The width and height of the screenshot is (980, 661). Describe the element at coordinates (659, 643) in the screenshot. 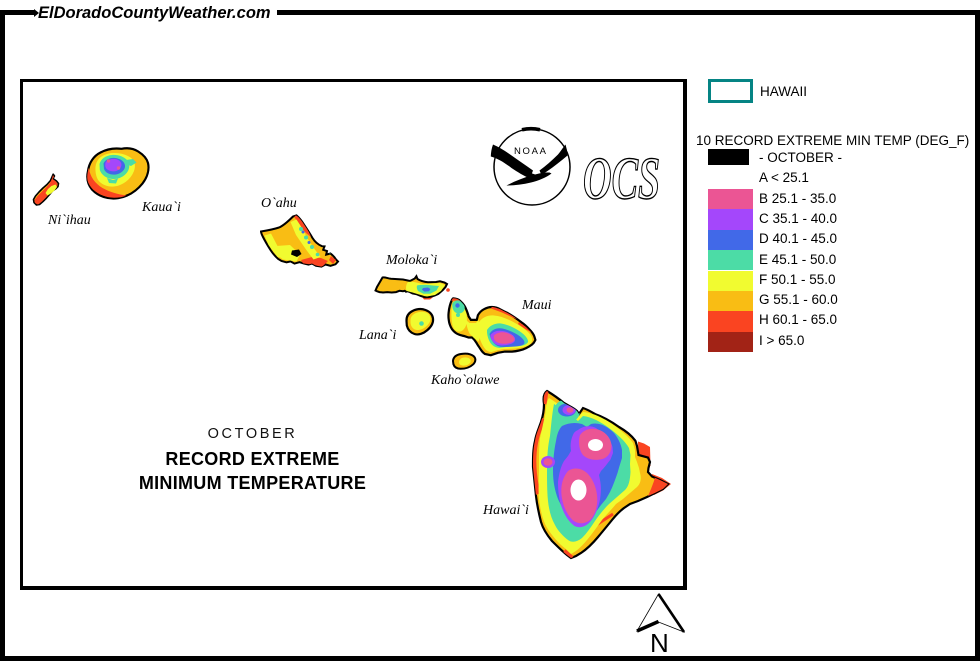

I see `svg-text: N` at that location.